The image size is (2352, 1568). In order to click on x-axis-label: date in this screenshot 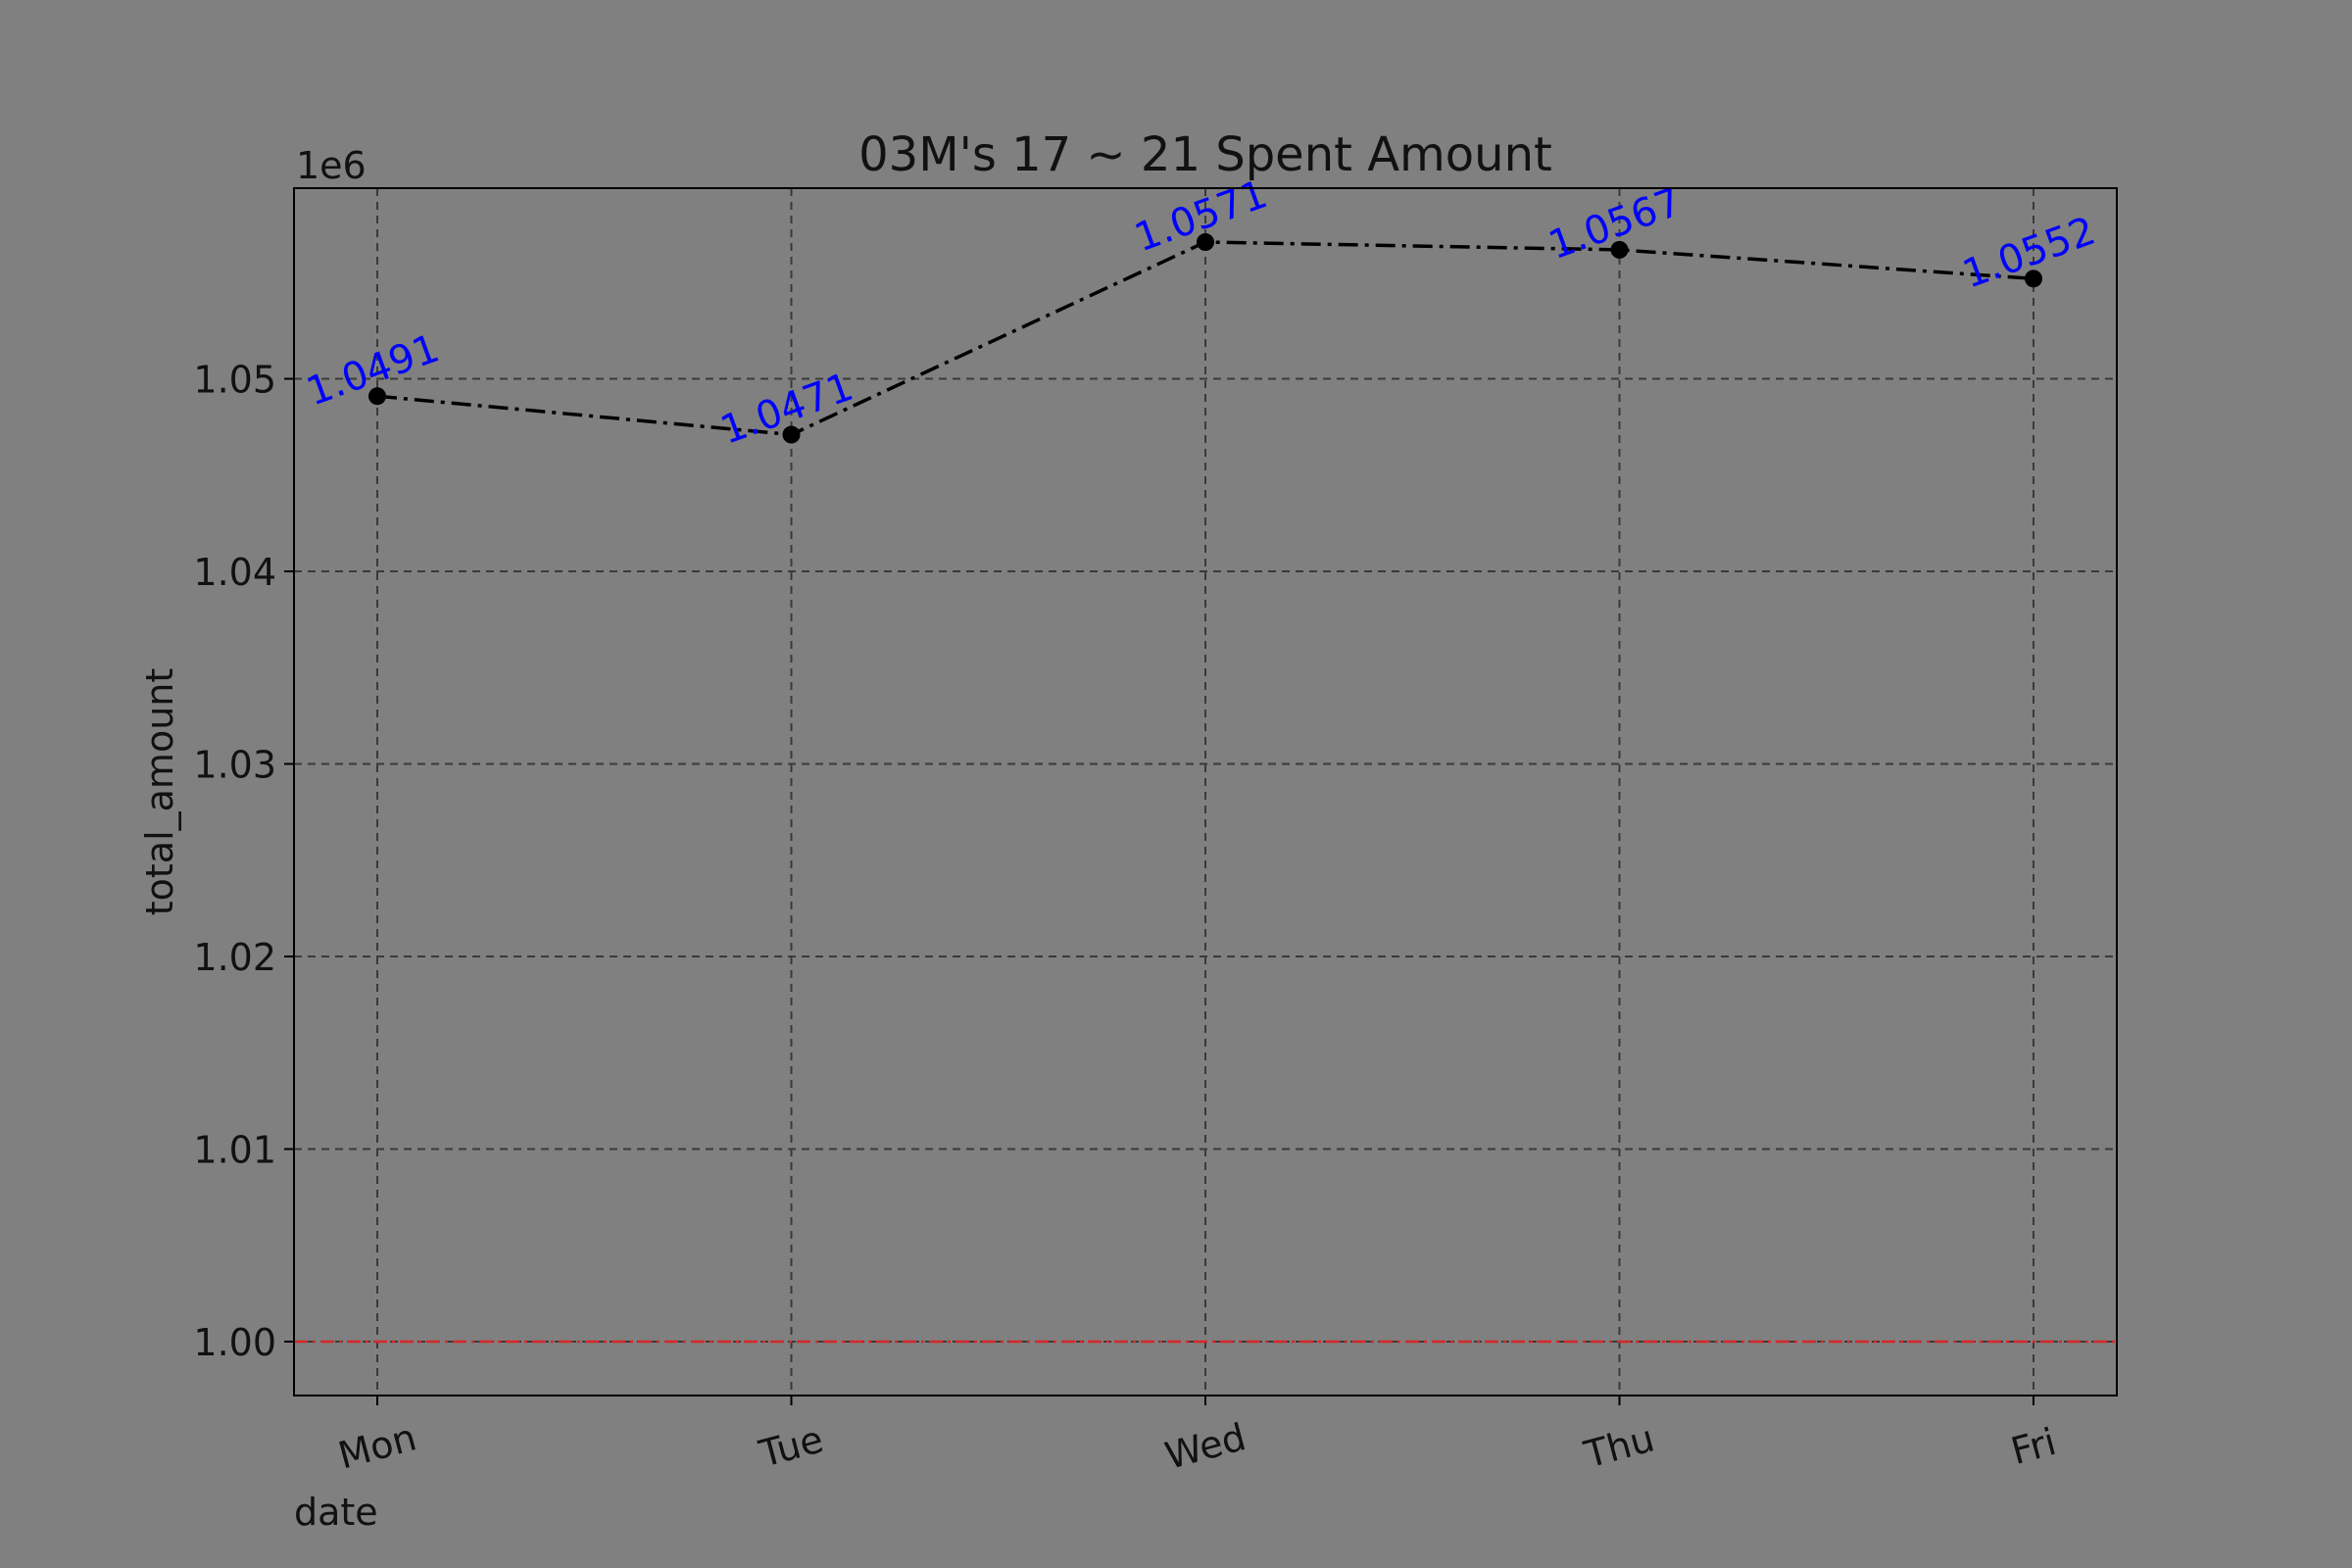, I will do `click(336, 1512)`.